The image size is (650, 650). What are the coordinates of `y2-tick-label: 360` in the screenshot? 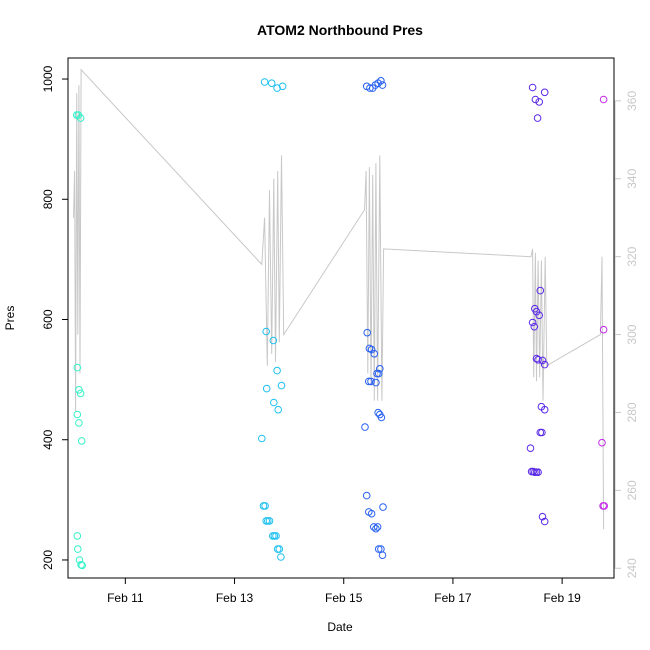 It's located at (632, 101).